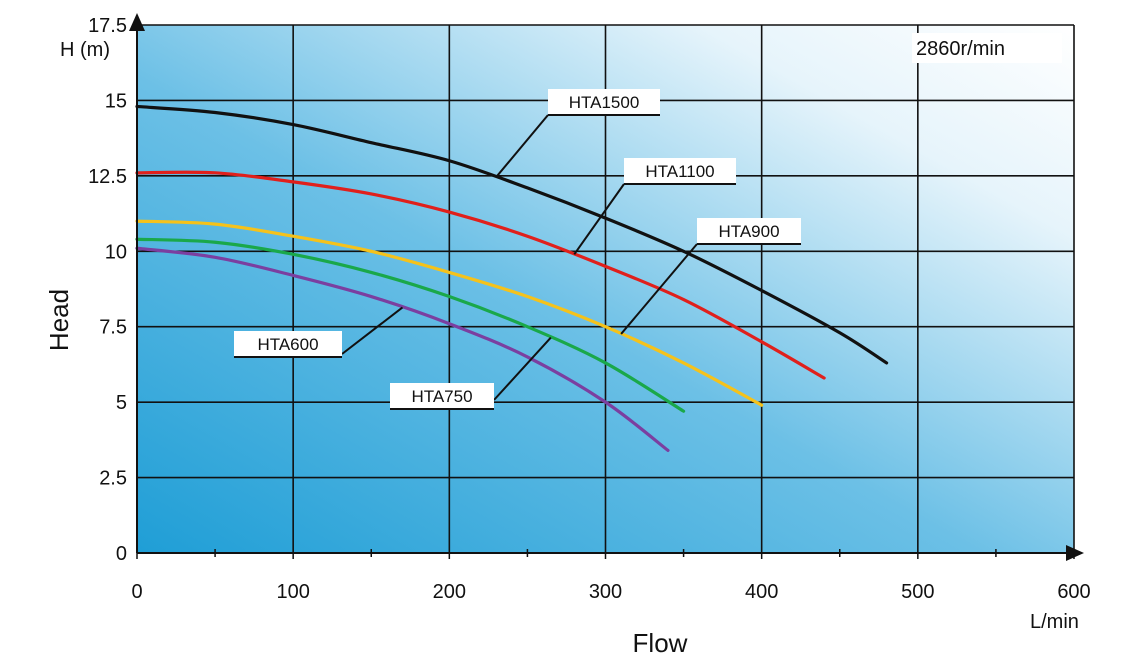  I want to click on callout-label-hta1500: HTA1500, so click(604, 102).